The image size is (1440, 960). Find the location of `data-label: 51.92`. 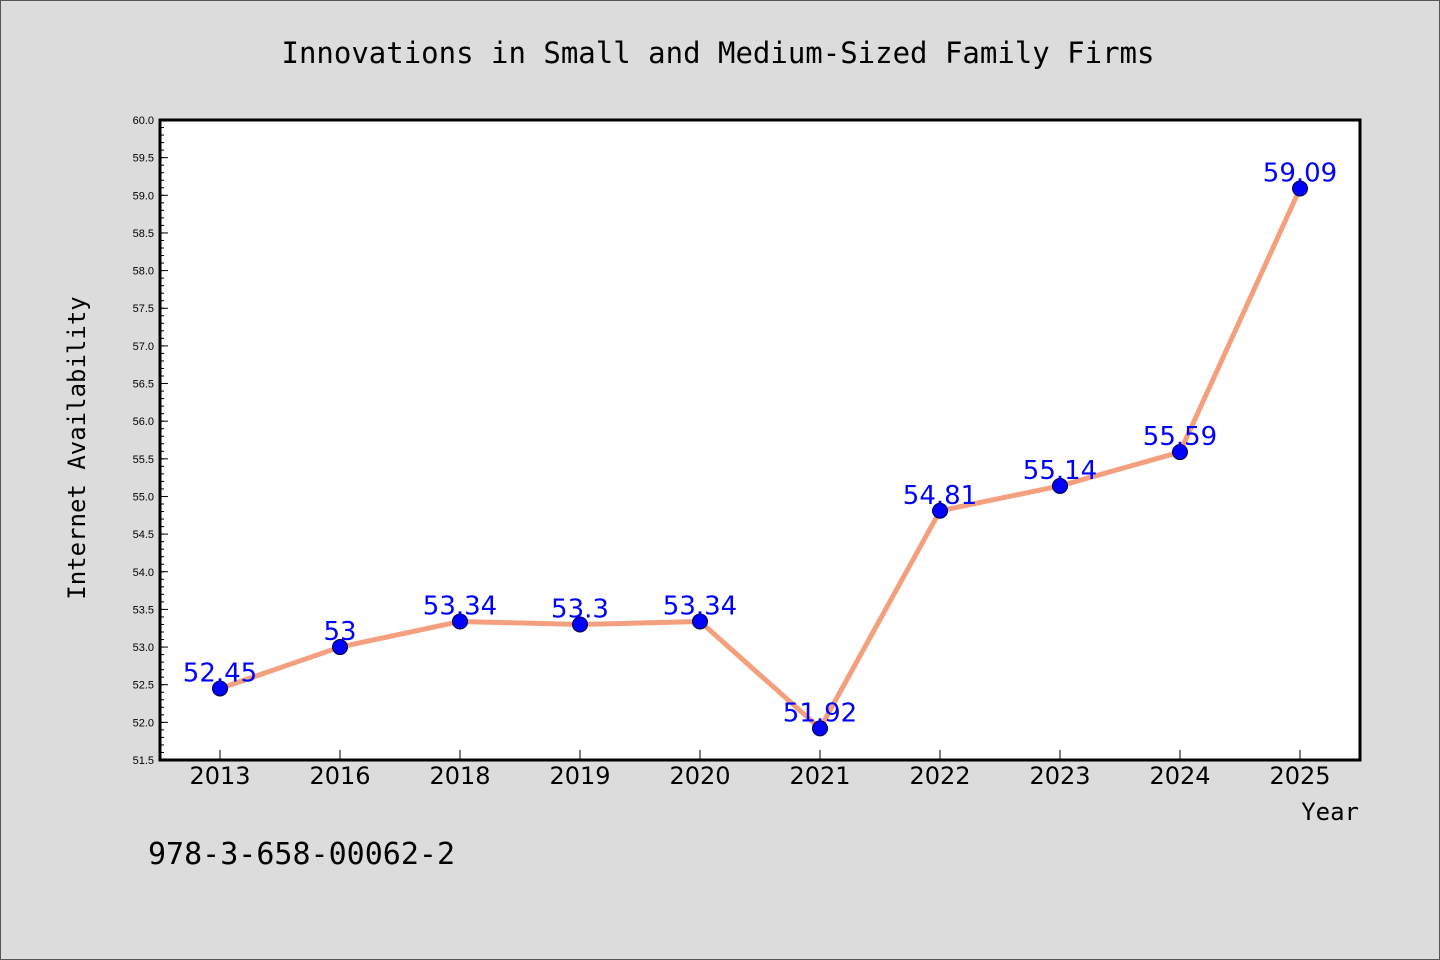

data-label: 51.92 is located at coordinates (820, 713).